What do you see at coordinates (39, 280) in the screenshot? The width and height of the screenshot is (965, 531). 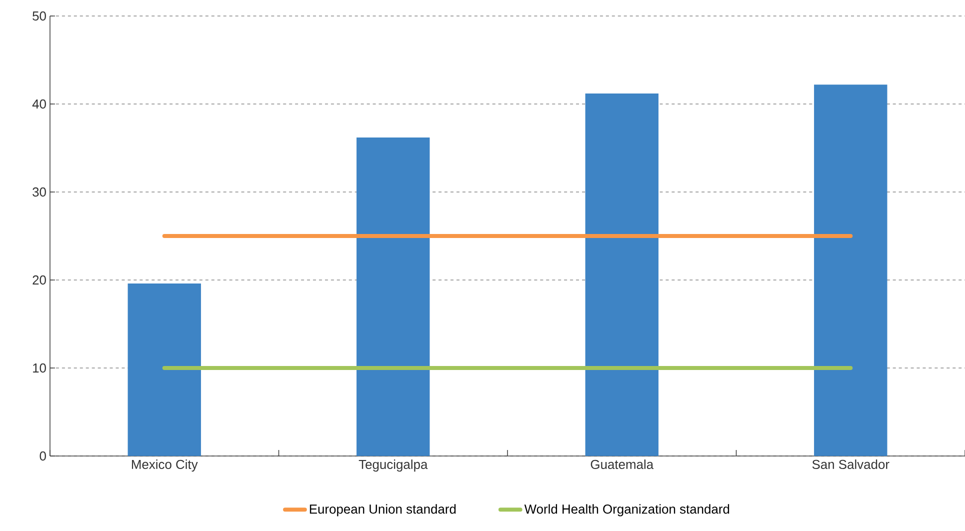 I see `y-tick-label: 20` at bounding box center [39, 280].